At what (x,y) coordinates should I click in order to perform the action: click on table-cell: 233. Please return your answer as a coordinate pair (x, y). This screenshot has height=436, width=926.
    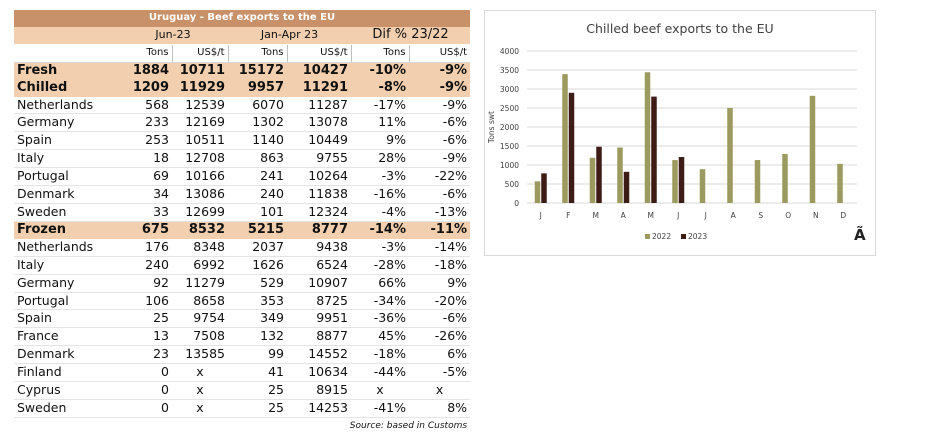
    Looking at the image, I should click on (145, 123).